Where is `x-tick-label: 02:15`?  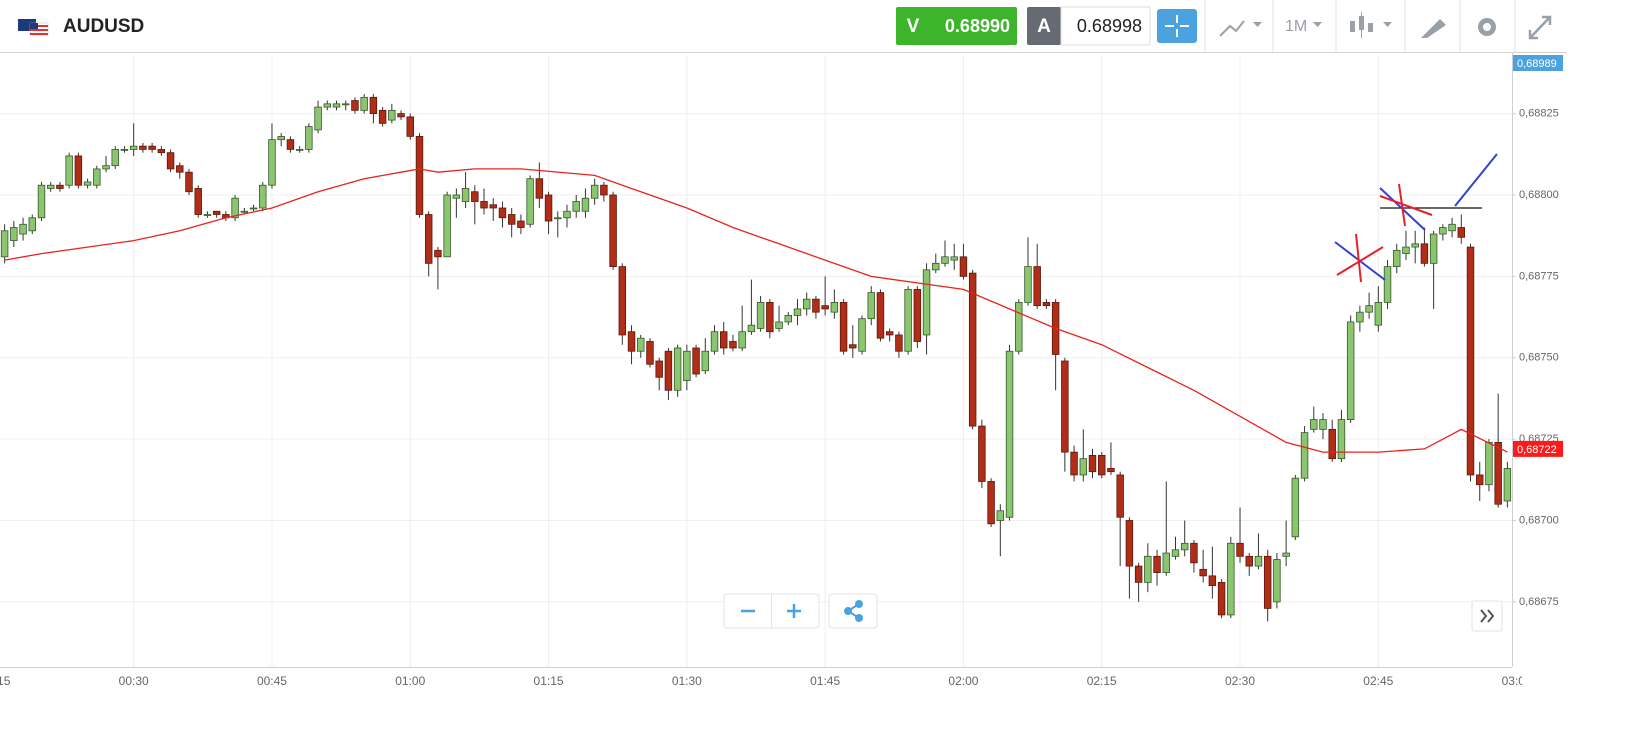 x-tick-label: 02:15 is located at coordinates (1102, 681).